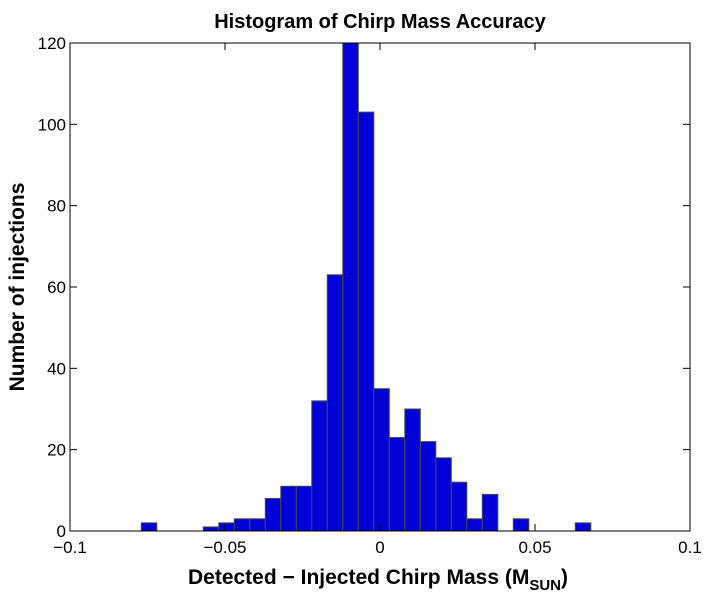 The image size is (710, 599). What do you see at coordinates (224, 547) in the screenshot?
I see `x-tick-label: −0.05` at bounding box center [224, 547].